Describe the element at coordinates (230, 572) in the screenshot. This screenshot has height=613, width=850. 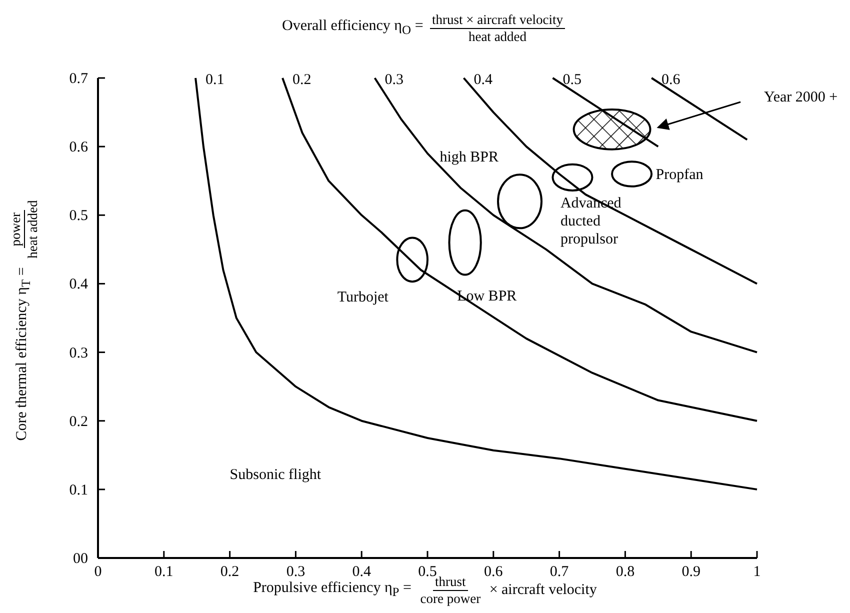
I see `x-tick-label: 0.2` at that location.